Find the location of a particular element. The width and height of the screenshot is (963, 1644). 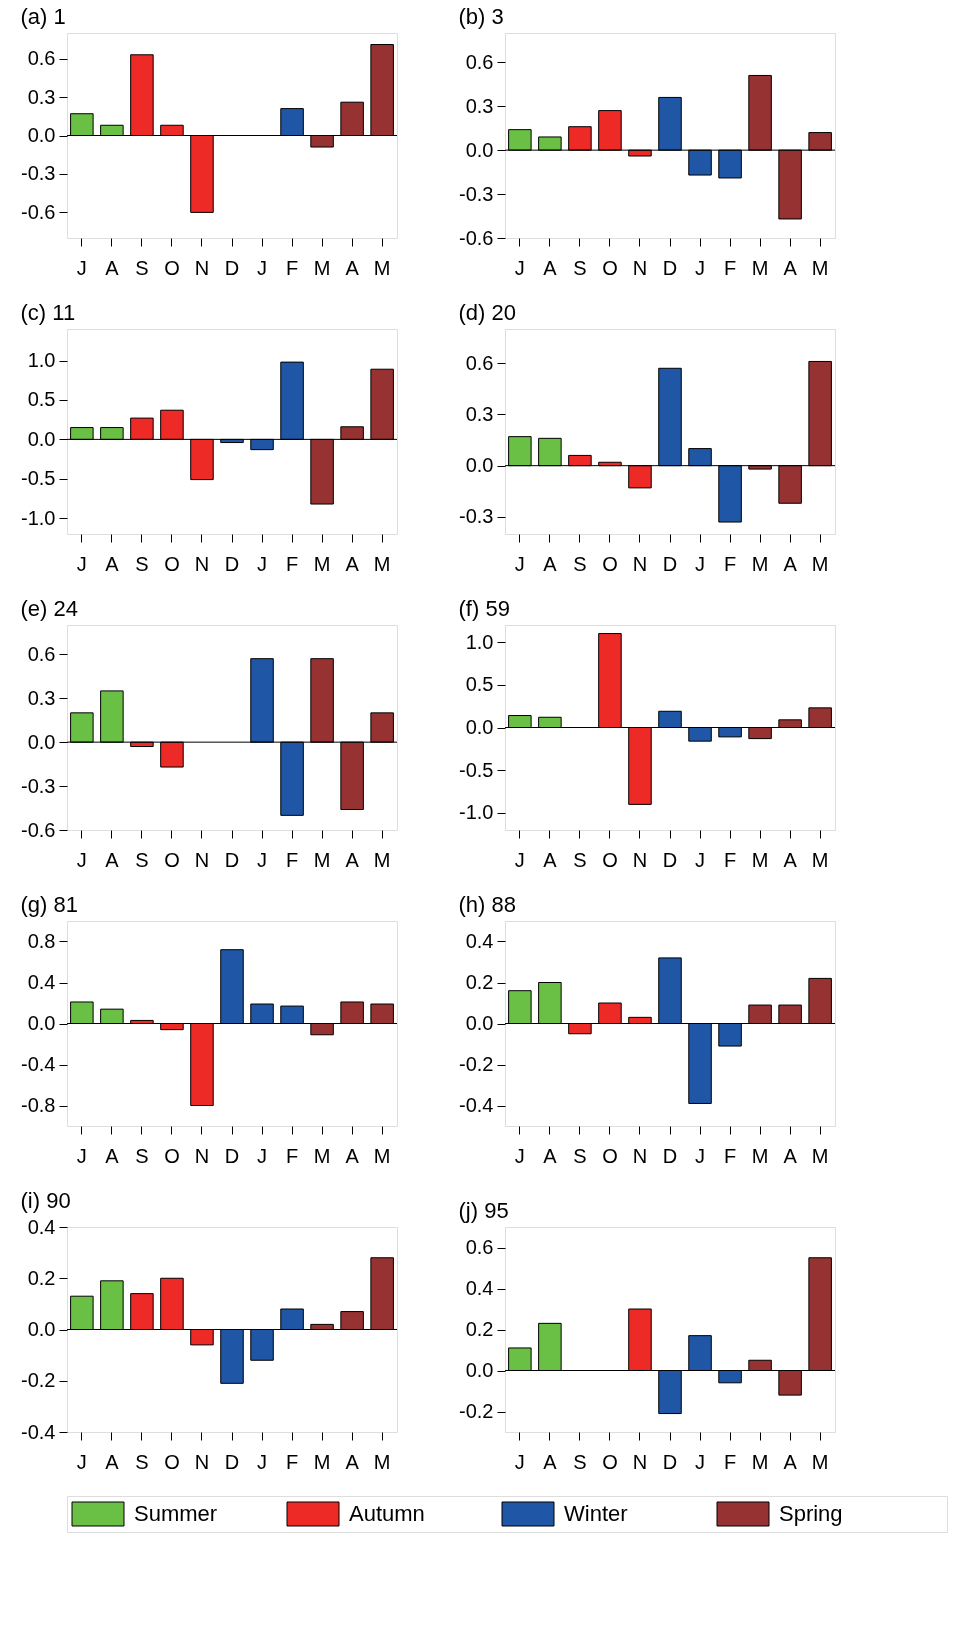

legend-label: Winter is located at coordinates (596, 1513).